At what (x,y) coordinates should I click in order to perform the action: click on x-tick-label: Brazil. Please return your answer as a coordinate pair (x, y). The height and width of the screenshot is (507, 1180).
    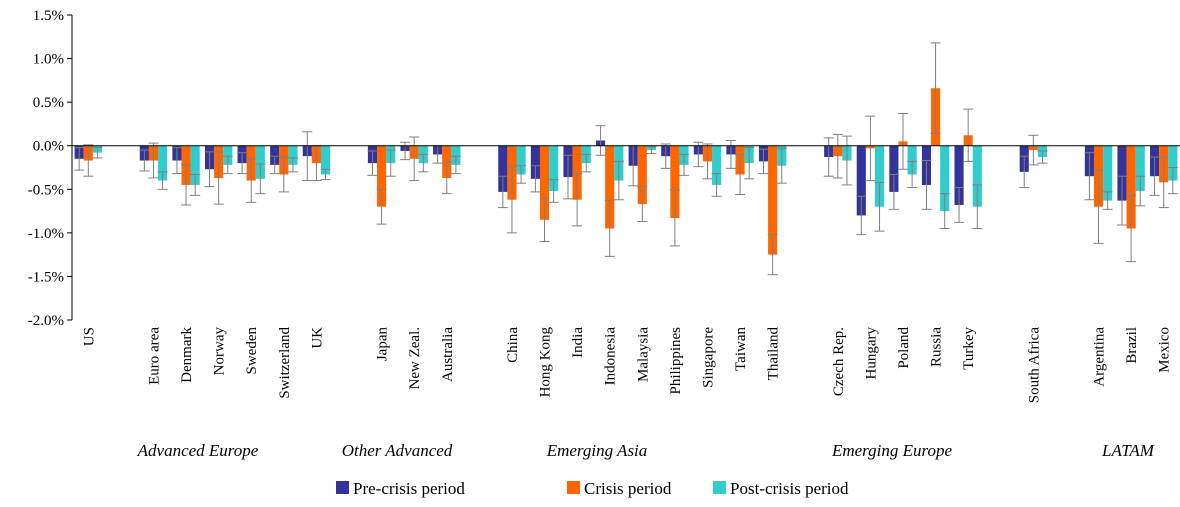
    Looking at the image, I should click on (1132, 345).